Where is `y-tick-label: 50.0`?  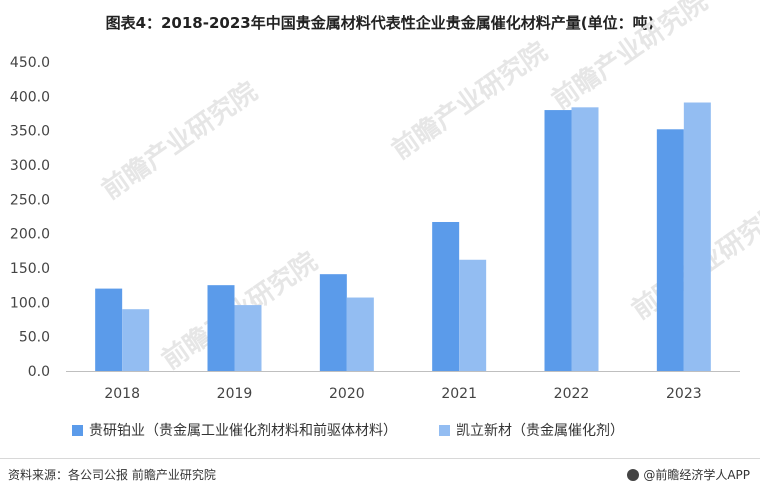 y-tick-label: 50.0 is located at coordinates (34, 338).